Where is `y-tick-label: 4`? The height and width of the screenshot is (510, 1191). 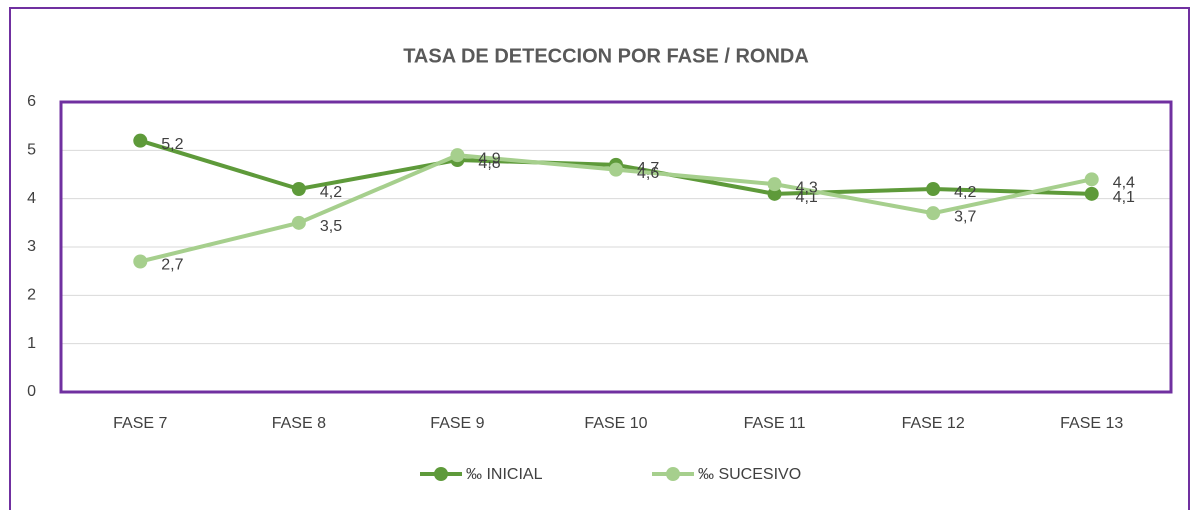 y-tick-label: 4 is located at coordinates (31, 198).